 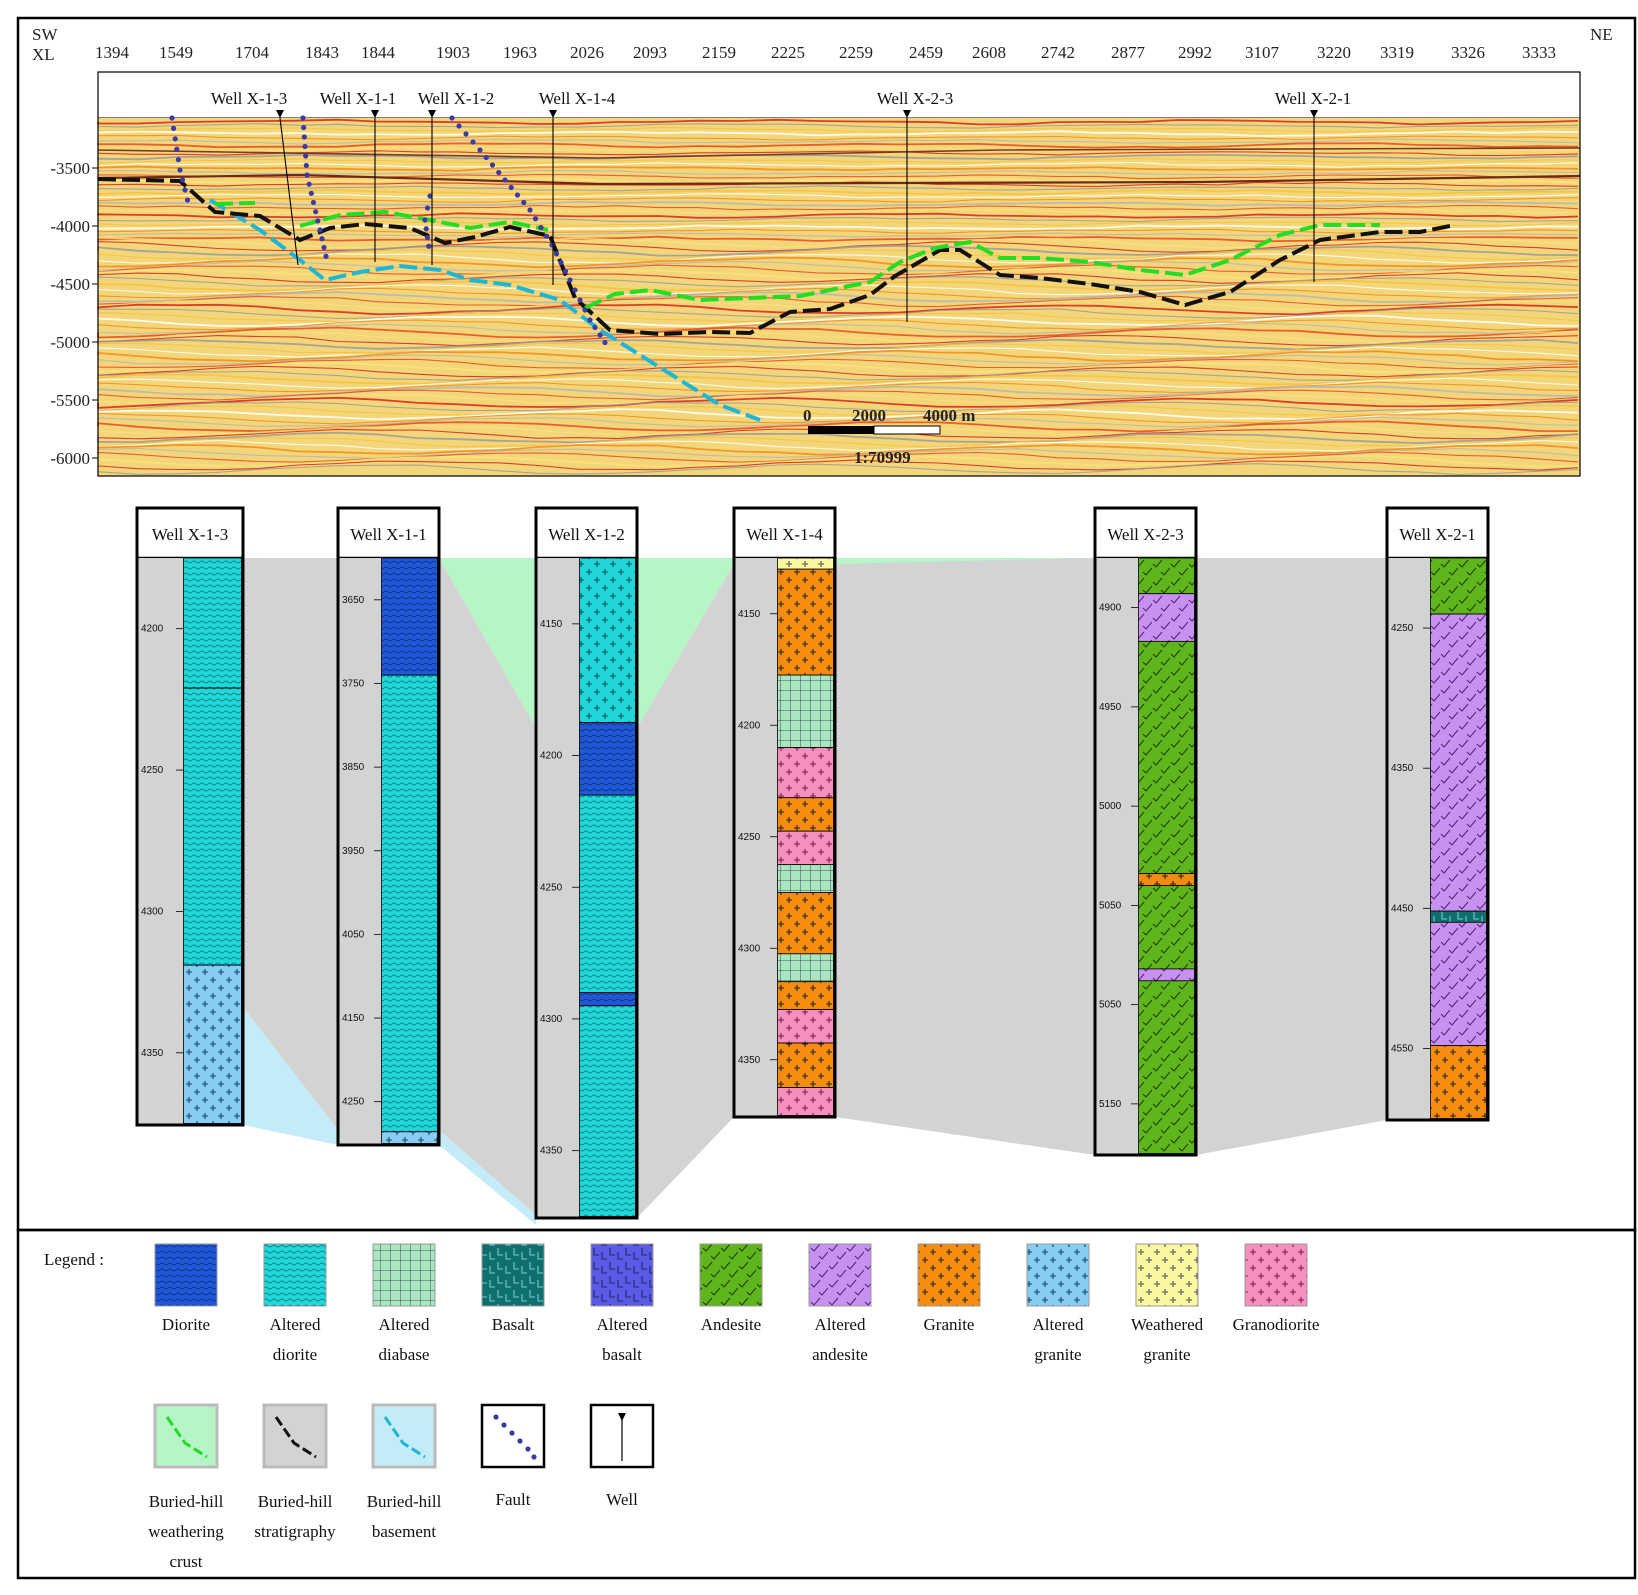 What do you see at coordinates (949, 1324) in the screenshot?
I see `legend-label: Granite` at bounding box center [949, 1324].